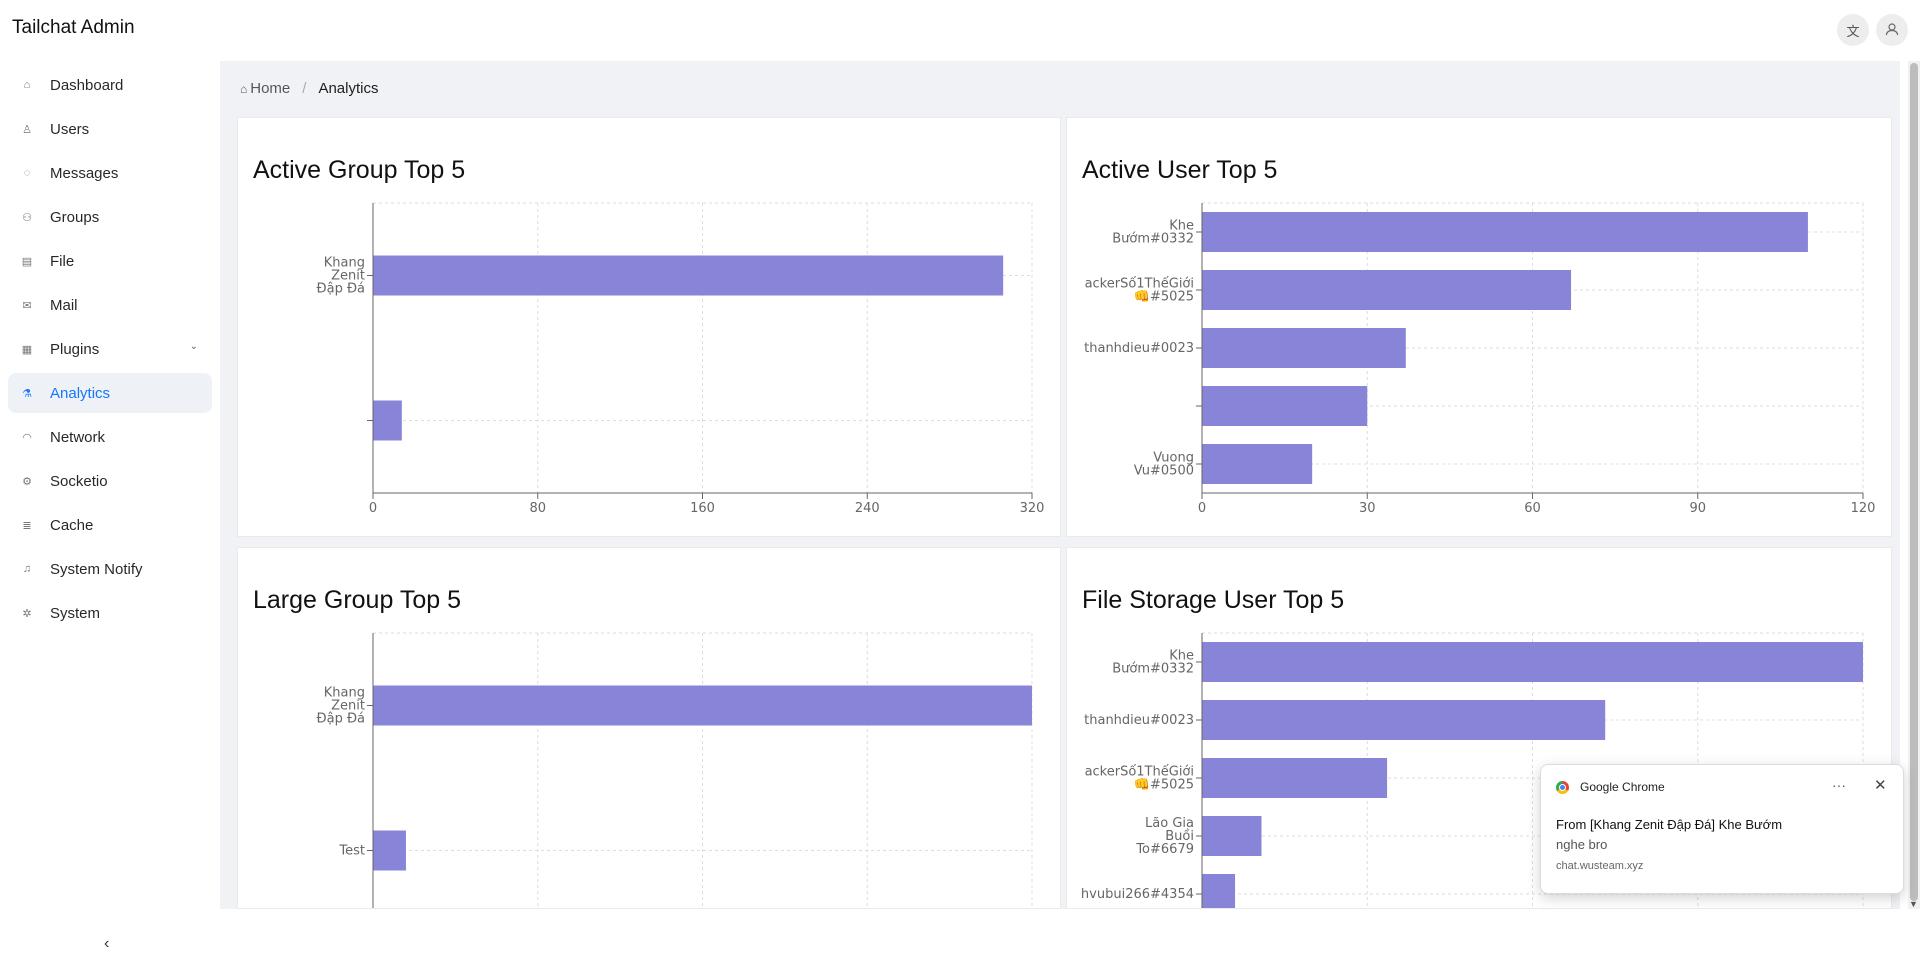 This screenshot has height=953, width=1920. Describe the element at coordinates (1582, 844) in the screenshot. I see `notification-body: nghe bro` at that location.